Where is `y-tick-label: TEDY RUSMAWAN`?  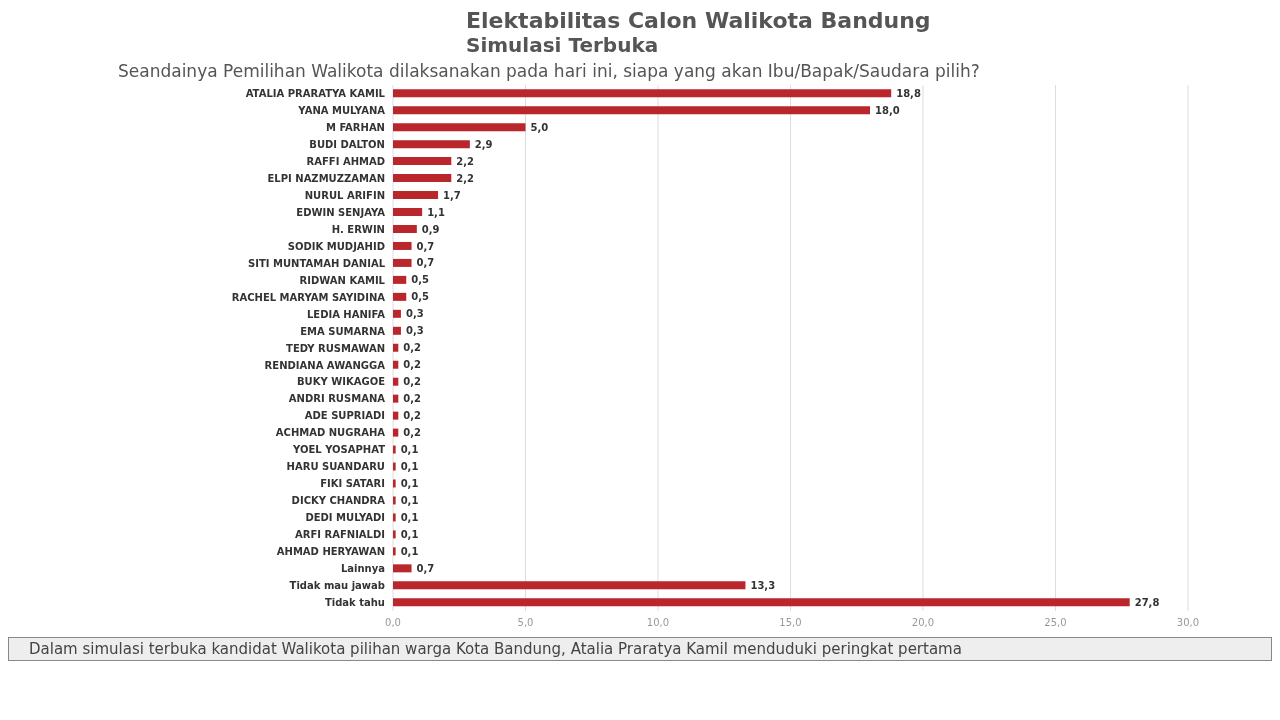 y-tick-label: TEDY RUSMAWAN is located at coordinates (335, 348).